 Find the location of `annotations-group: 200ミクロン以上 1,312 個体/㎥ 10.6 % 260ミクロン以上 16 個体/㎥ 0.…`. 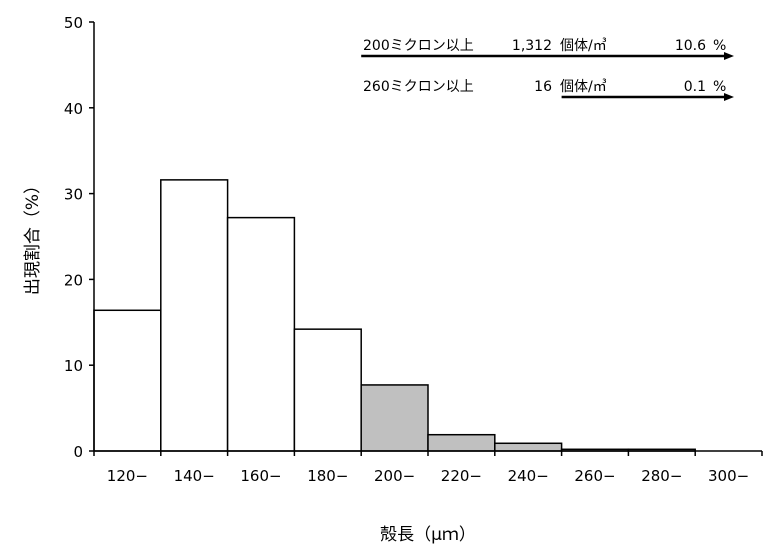

annotations-group: 200ミクロン以上 1,312 個体/㎥ 10.6 % 260ミクロン以上 16 個体/㎥ 0.… is located at coordinates (547, 69).